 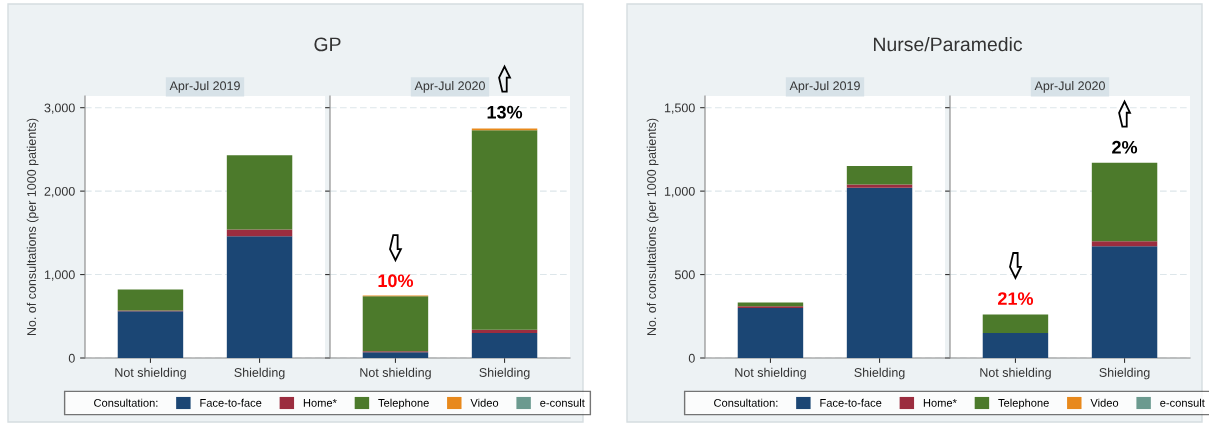 What do you see at coordinates (1125, 147) in the screenshot?
I see `annotation: 2%` at bounding box center [1125, 147].